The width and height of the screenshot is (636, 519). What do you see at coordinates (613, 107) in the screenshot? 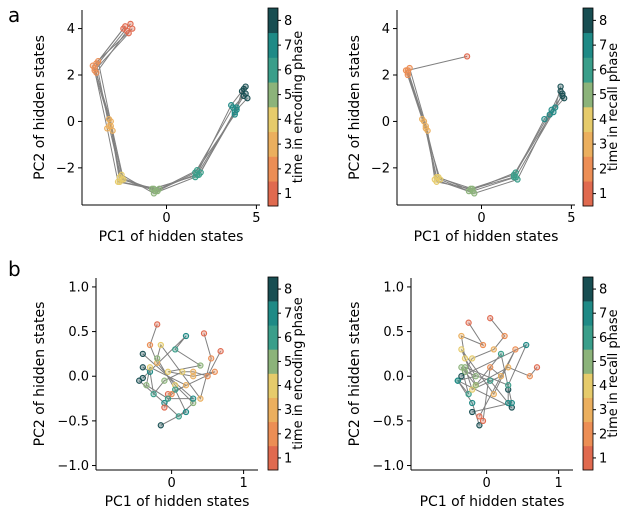
I see `colorbar-label: time in recall phase` at bounding box center [613, 107].